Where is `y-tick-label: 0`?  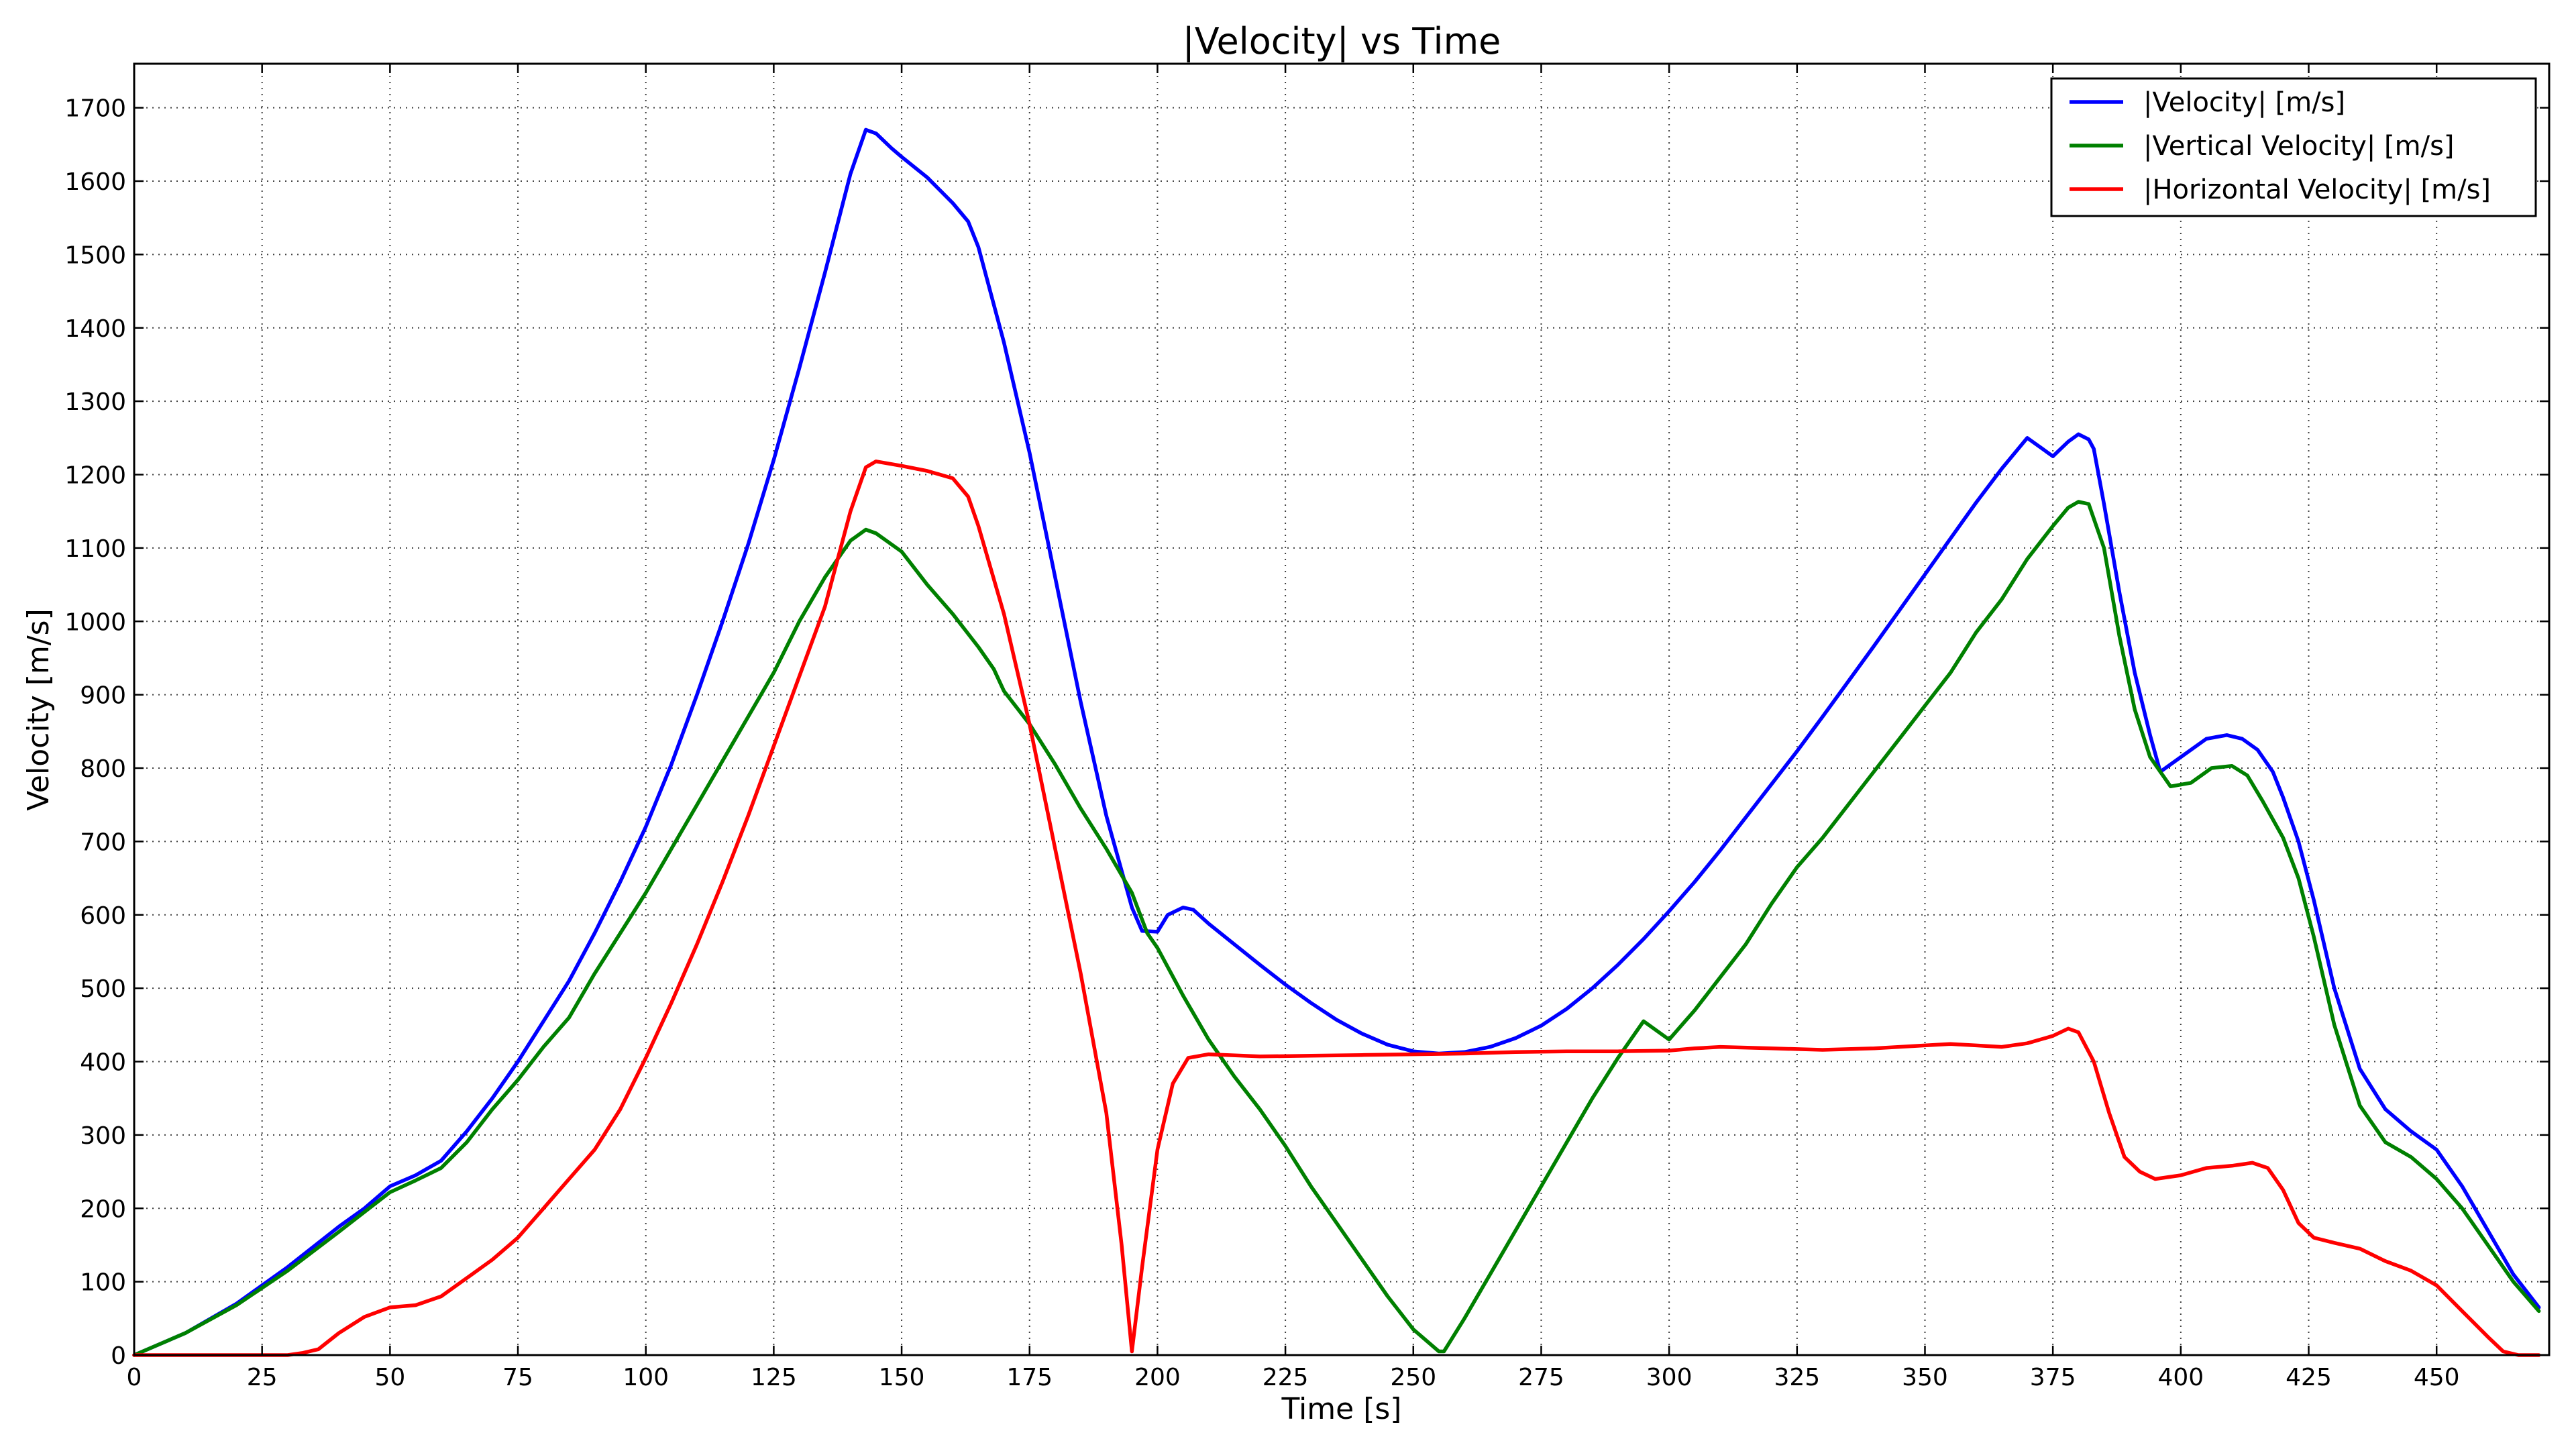 y-tick-label: 0 is located at coordinates (118, 1356).